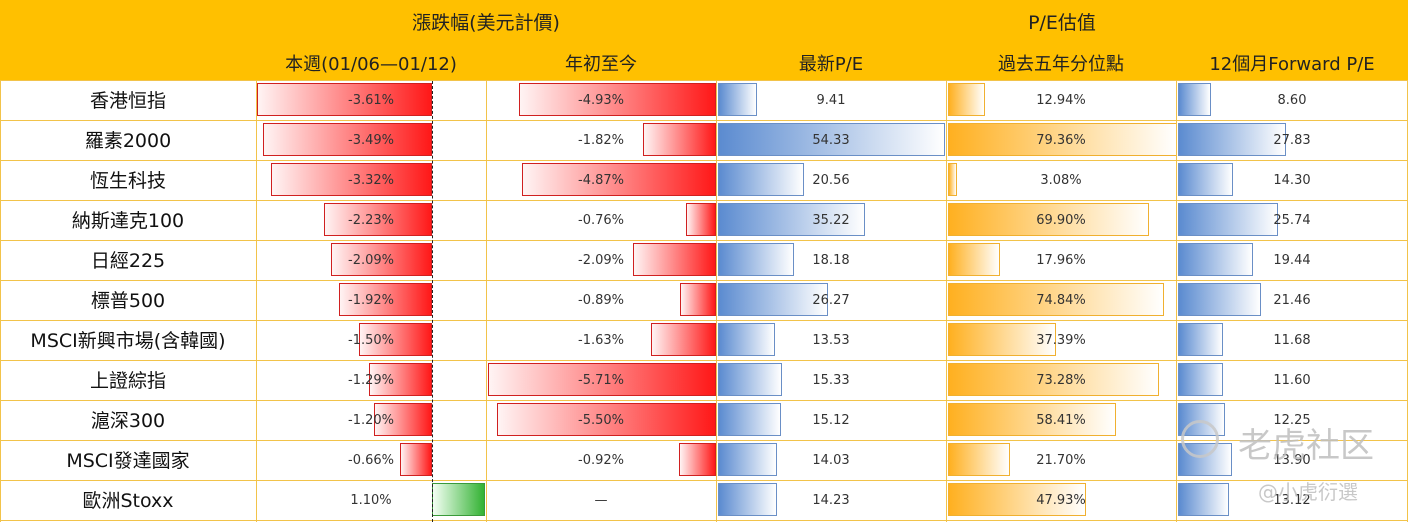 The width and height of the screenshot is (1408, 522). What do you see at coordinates (128, 421) in the screenshot?
I see `index-name: 滬深300` at bounding box center [128, 421].